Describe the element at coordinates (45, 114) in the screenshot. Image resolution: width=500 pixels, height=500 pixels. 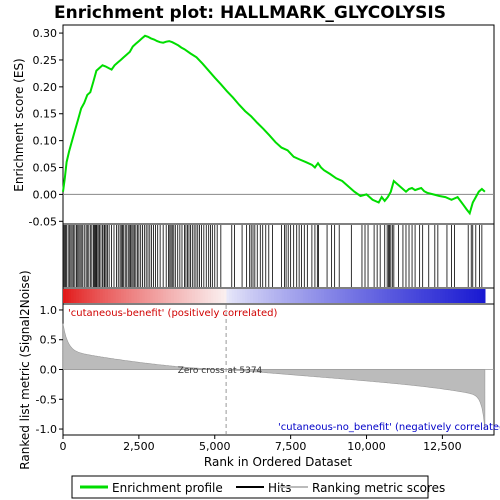
I see `es-y-tick-label: 0.15` at that location.